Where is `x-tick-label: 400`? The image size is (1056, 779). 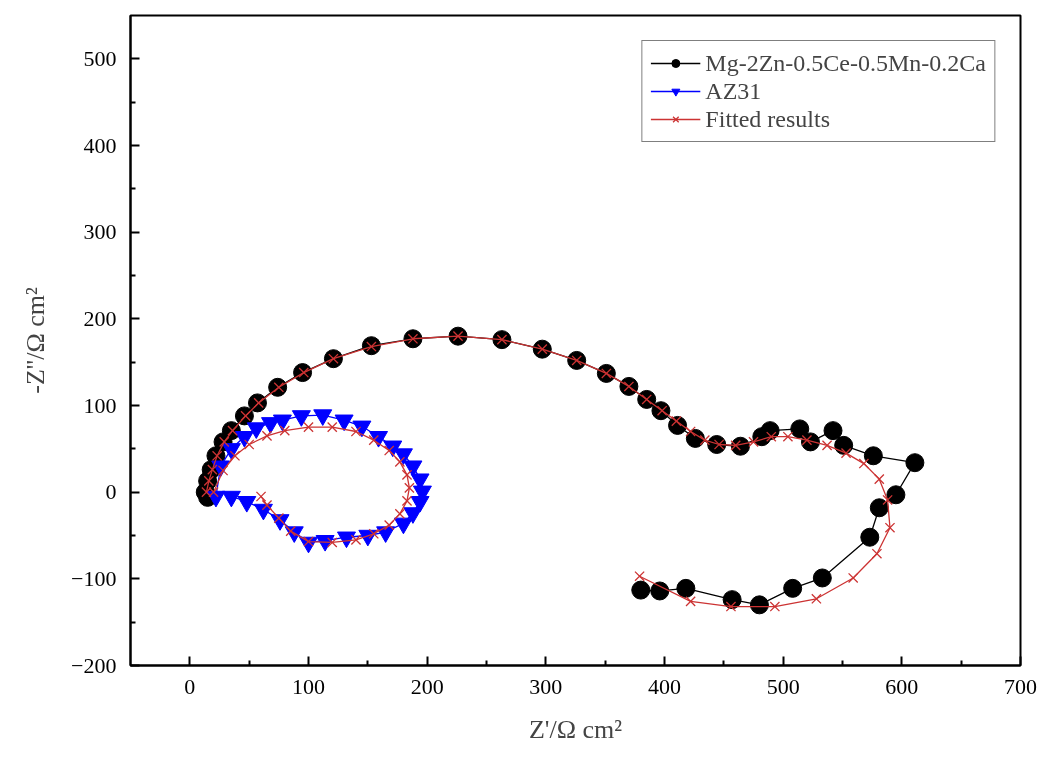 x-tick-label: 400 is located at coordinates (664, 686).